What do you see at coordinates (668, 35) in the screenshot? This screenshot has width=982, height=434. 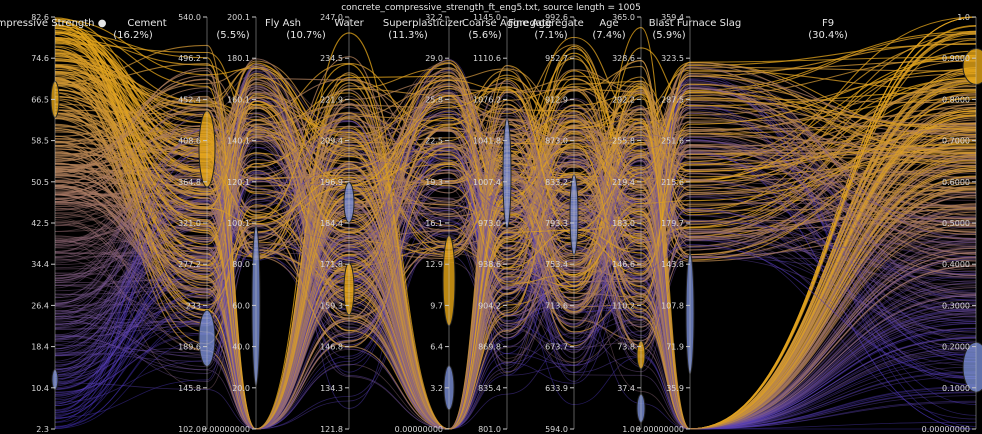 I see `axis-importance: (5.9%)` at bounding box center [668, 35].